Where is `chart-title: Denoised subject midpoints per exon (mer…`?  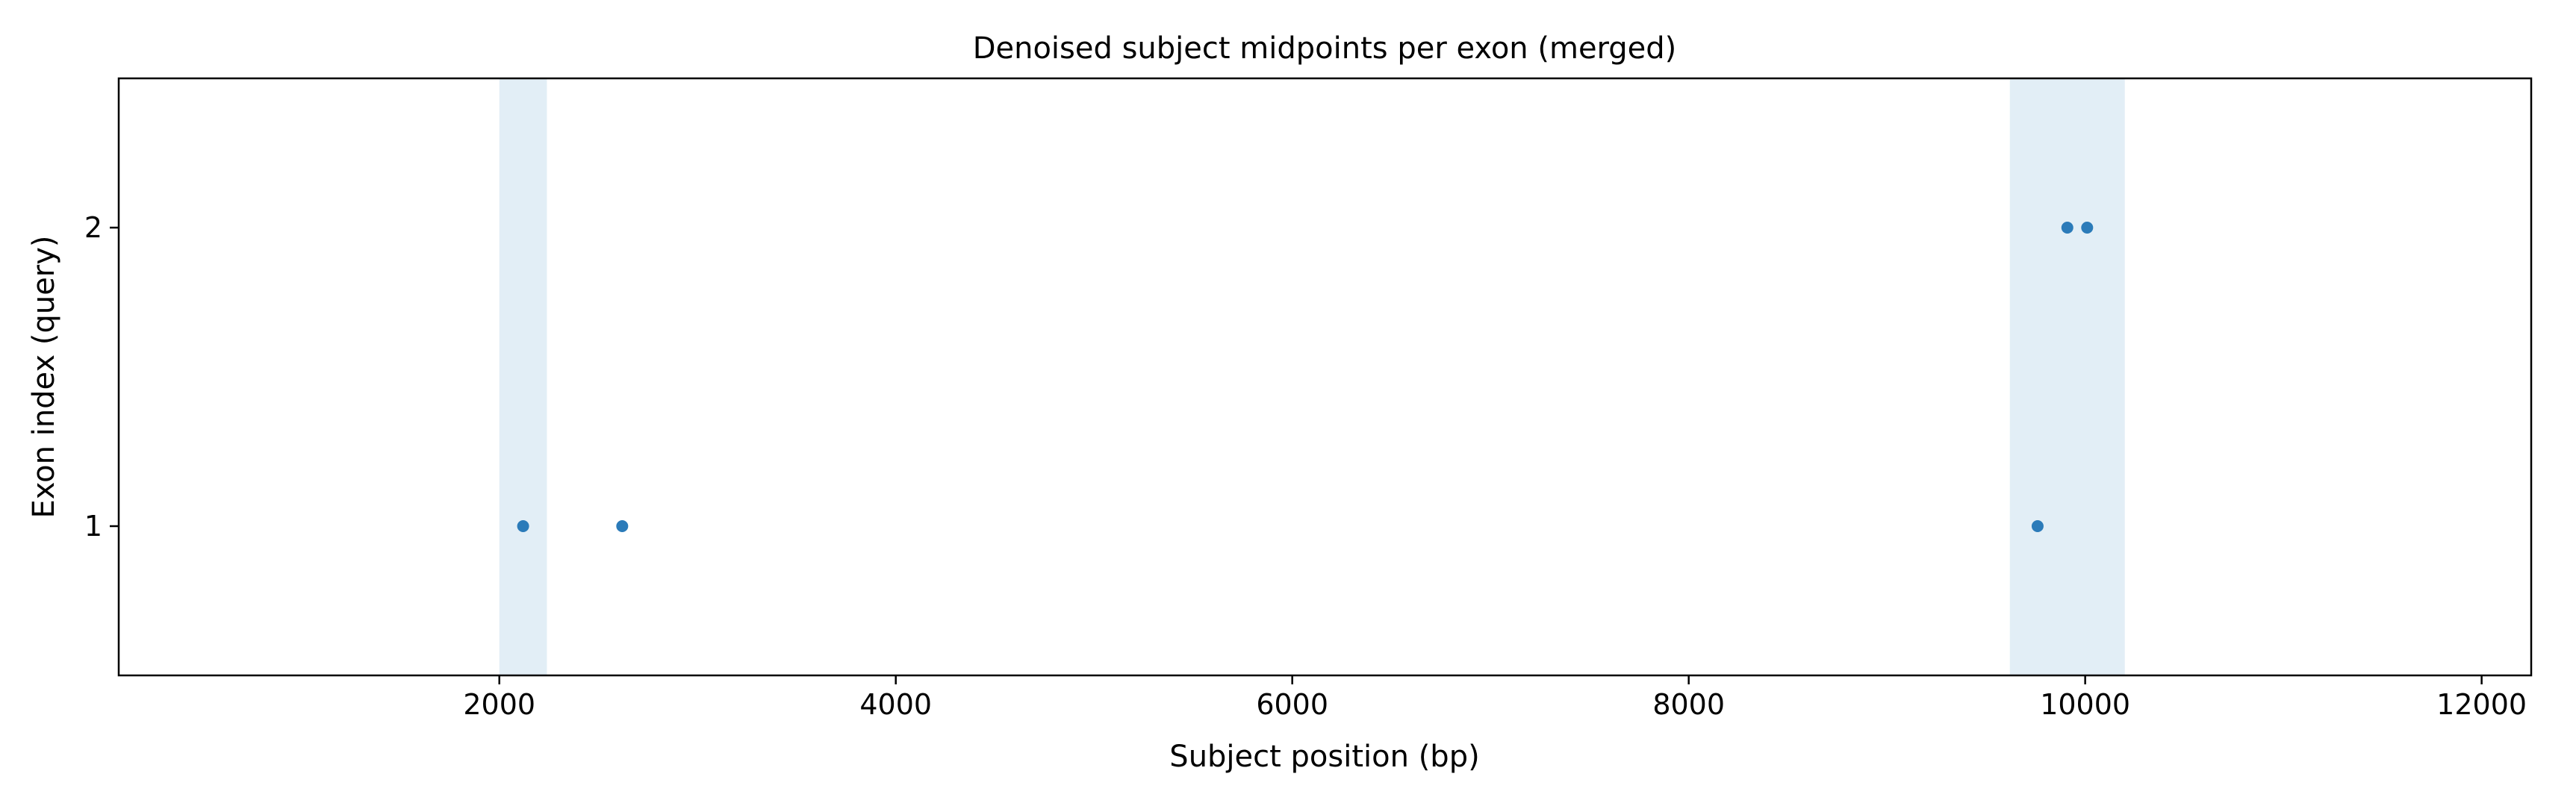
chart-title: Denoised subject midpoints per exon (mer… is located at coordinates (1325, 48).